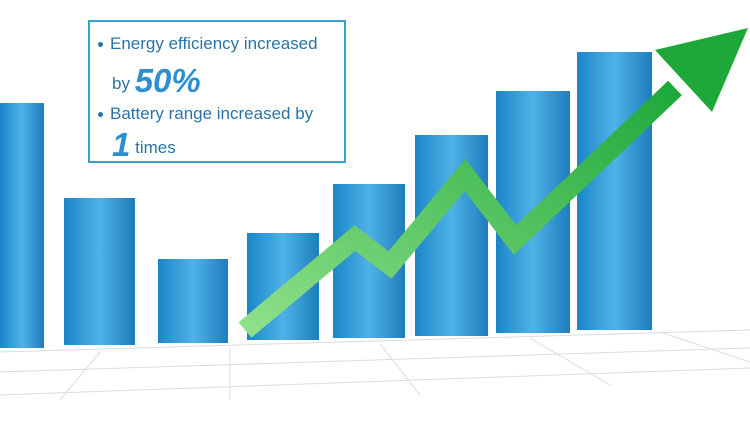  What do you see at coordinates (212, 113) in the screenshot?
I see `bullet-text: Battery range increased by` at bounding box center [212, 113].